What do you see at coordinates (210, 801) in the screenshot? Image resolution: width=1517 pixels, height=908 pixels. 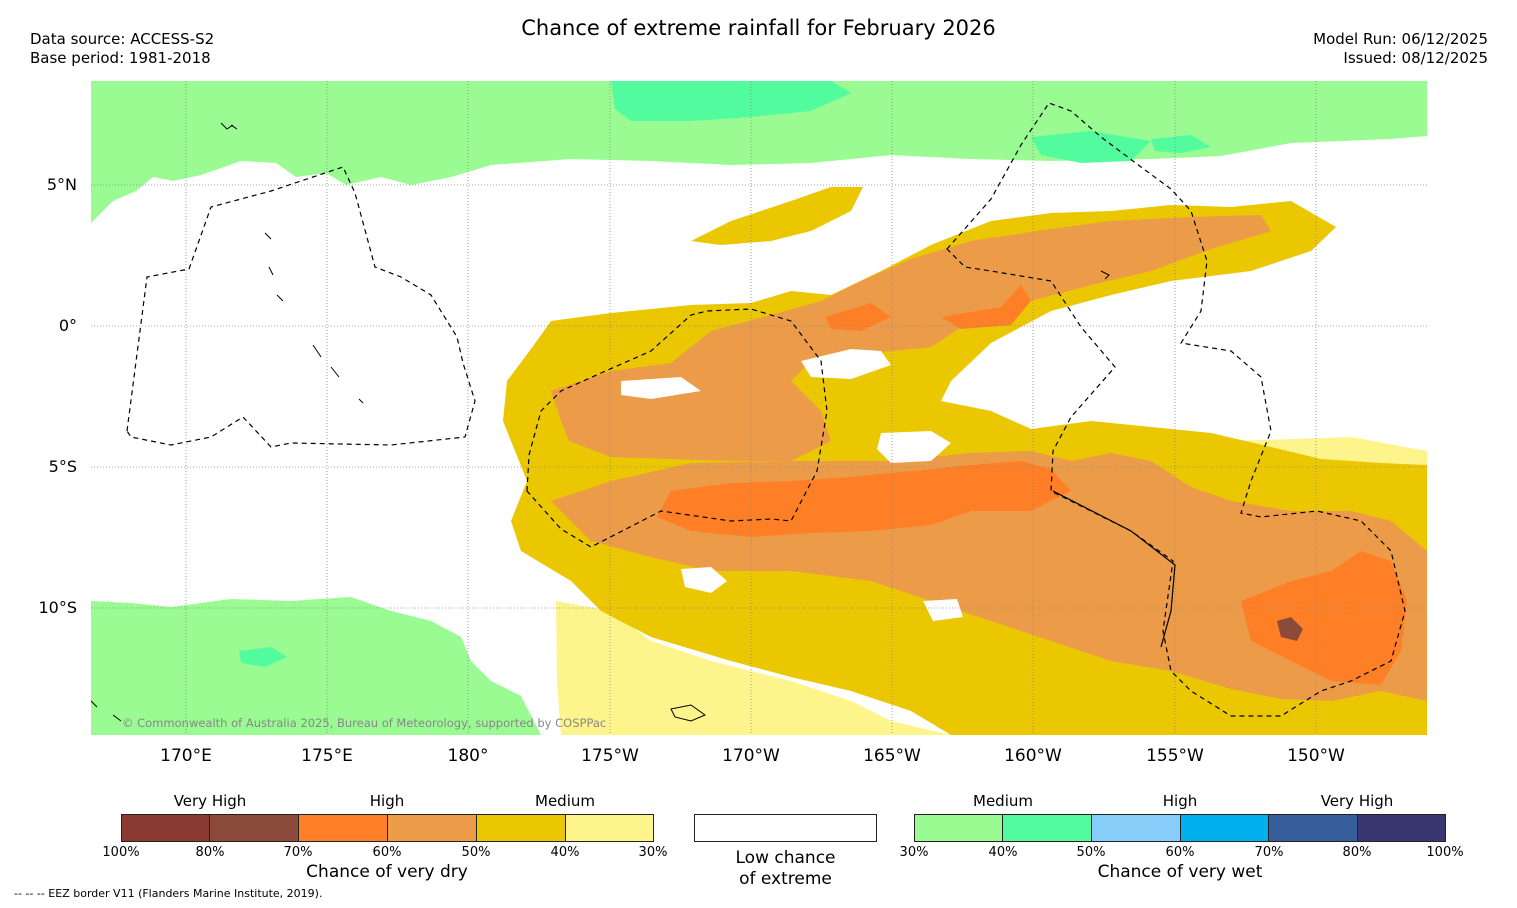 I see `legend-dry-very-high: Very High` at bounding box center [210, 801].